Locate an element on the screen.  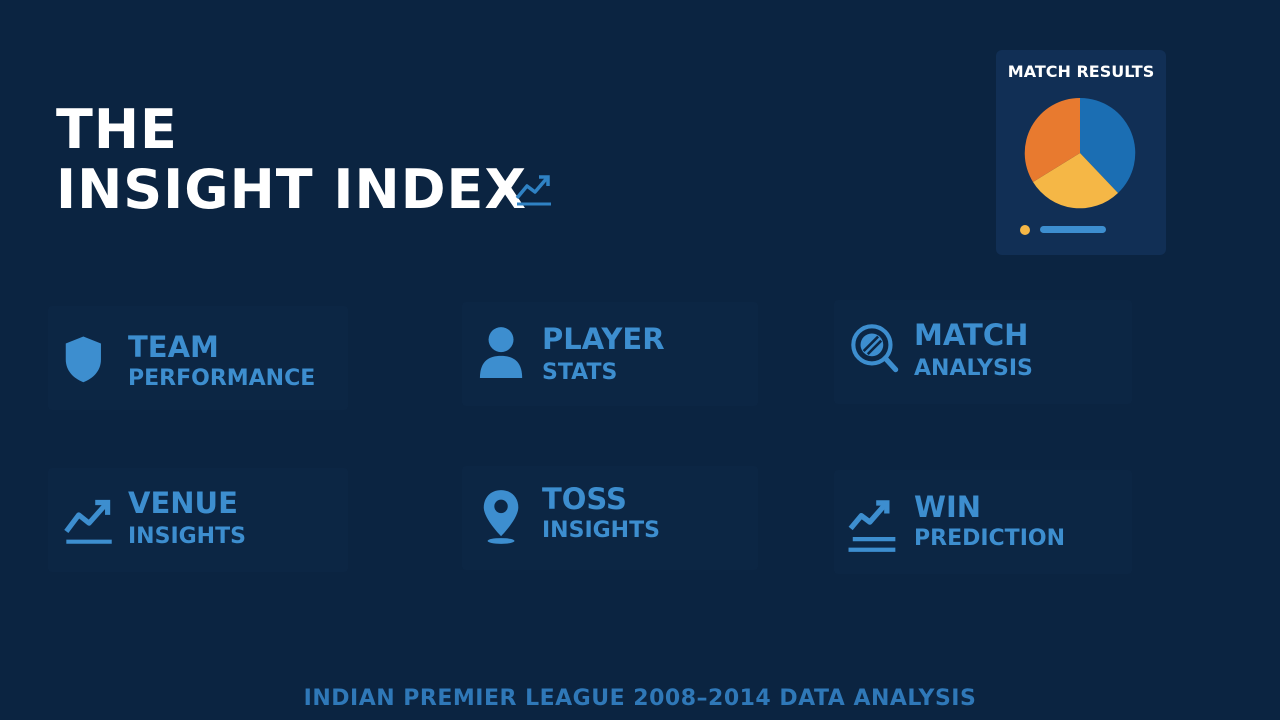
legend-dot is located at coordinates (1025, 230).